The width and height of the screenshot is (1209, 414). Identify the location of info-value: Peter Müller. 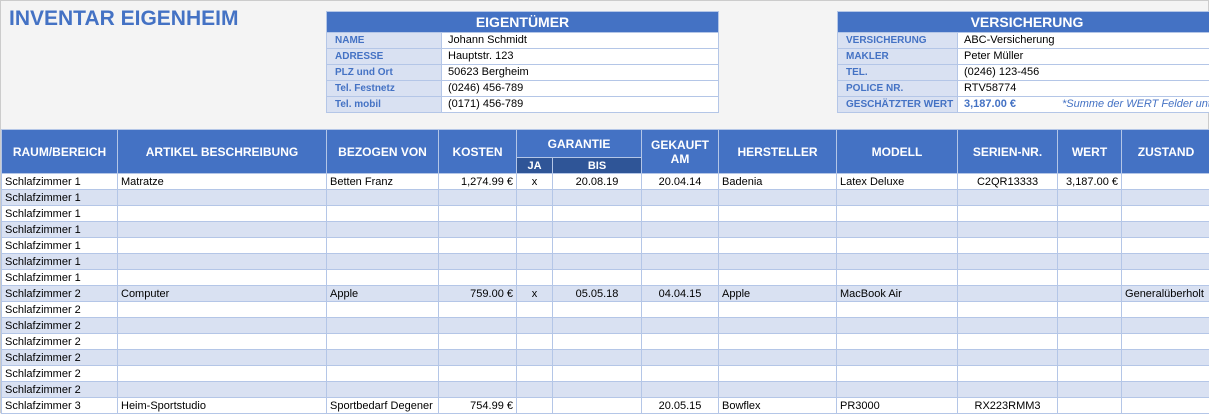
(1083, 56).